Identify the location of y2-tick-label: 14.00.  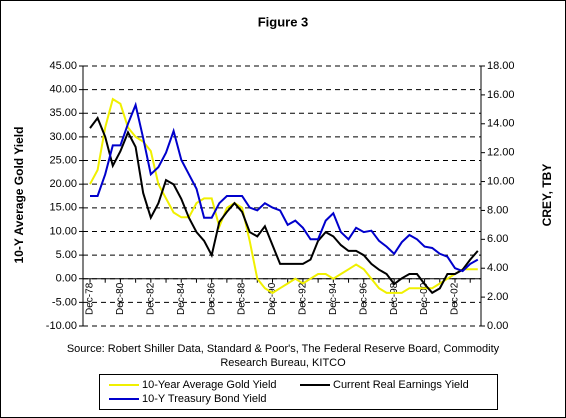
(501, 124).